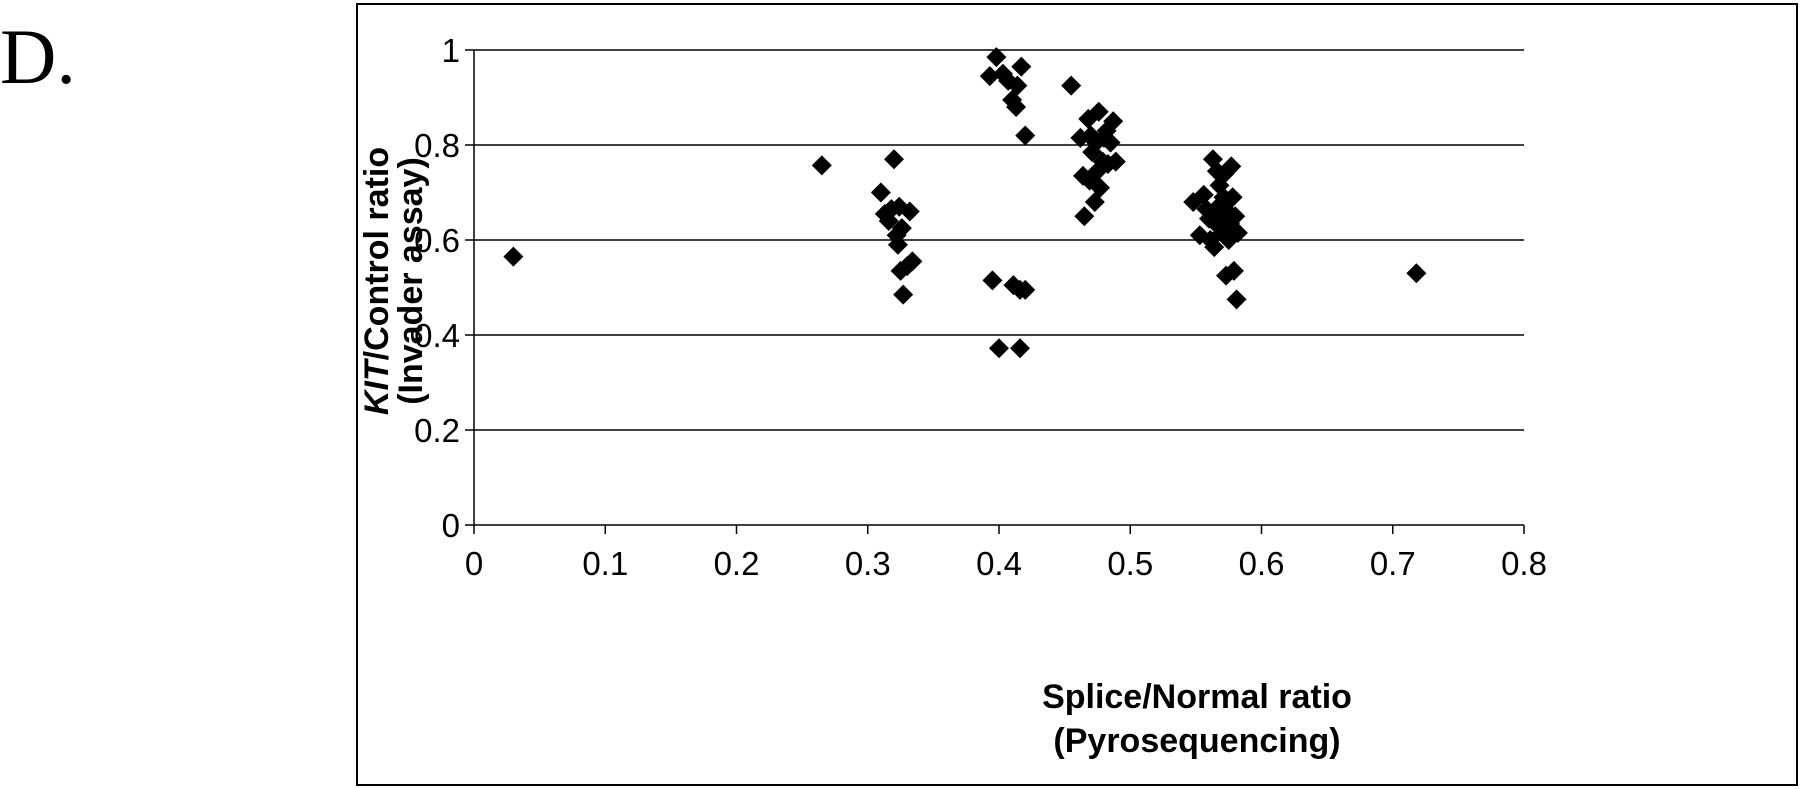 The width and height of the screenshot is (1800, 789). I want to click on x-tick-label-6: 0.6, so click(1262, 563).